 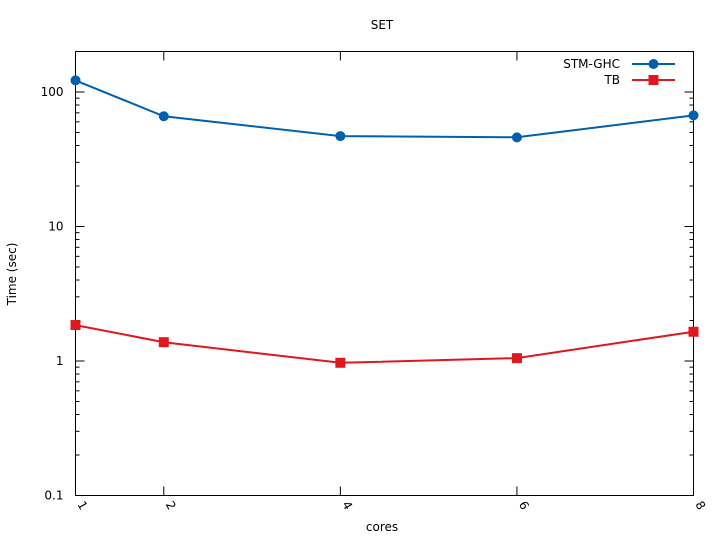 What do you see at coordinates (382, 527) in the screenshot?
I see `x-axis-label: cores` at bounding box center [382, 527].